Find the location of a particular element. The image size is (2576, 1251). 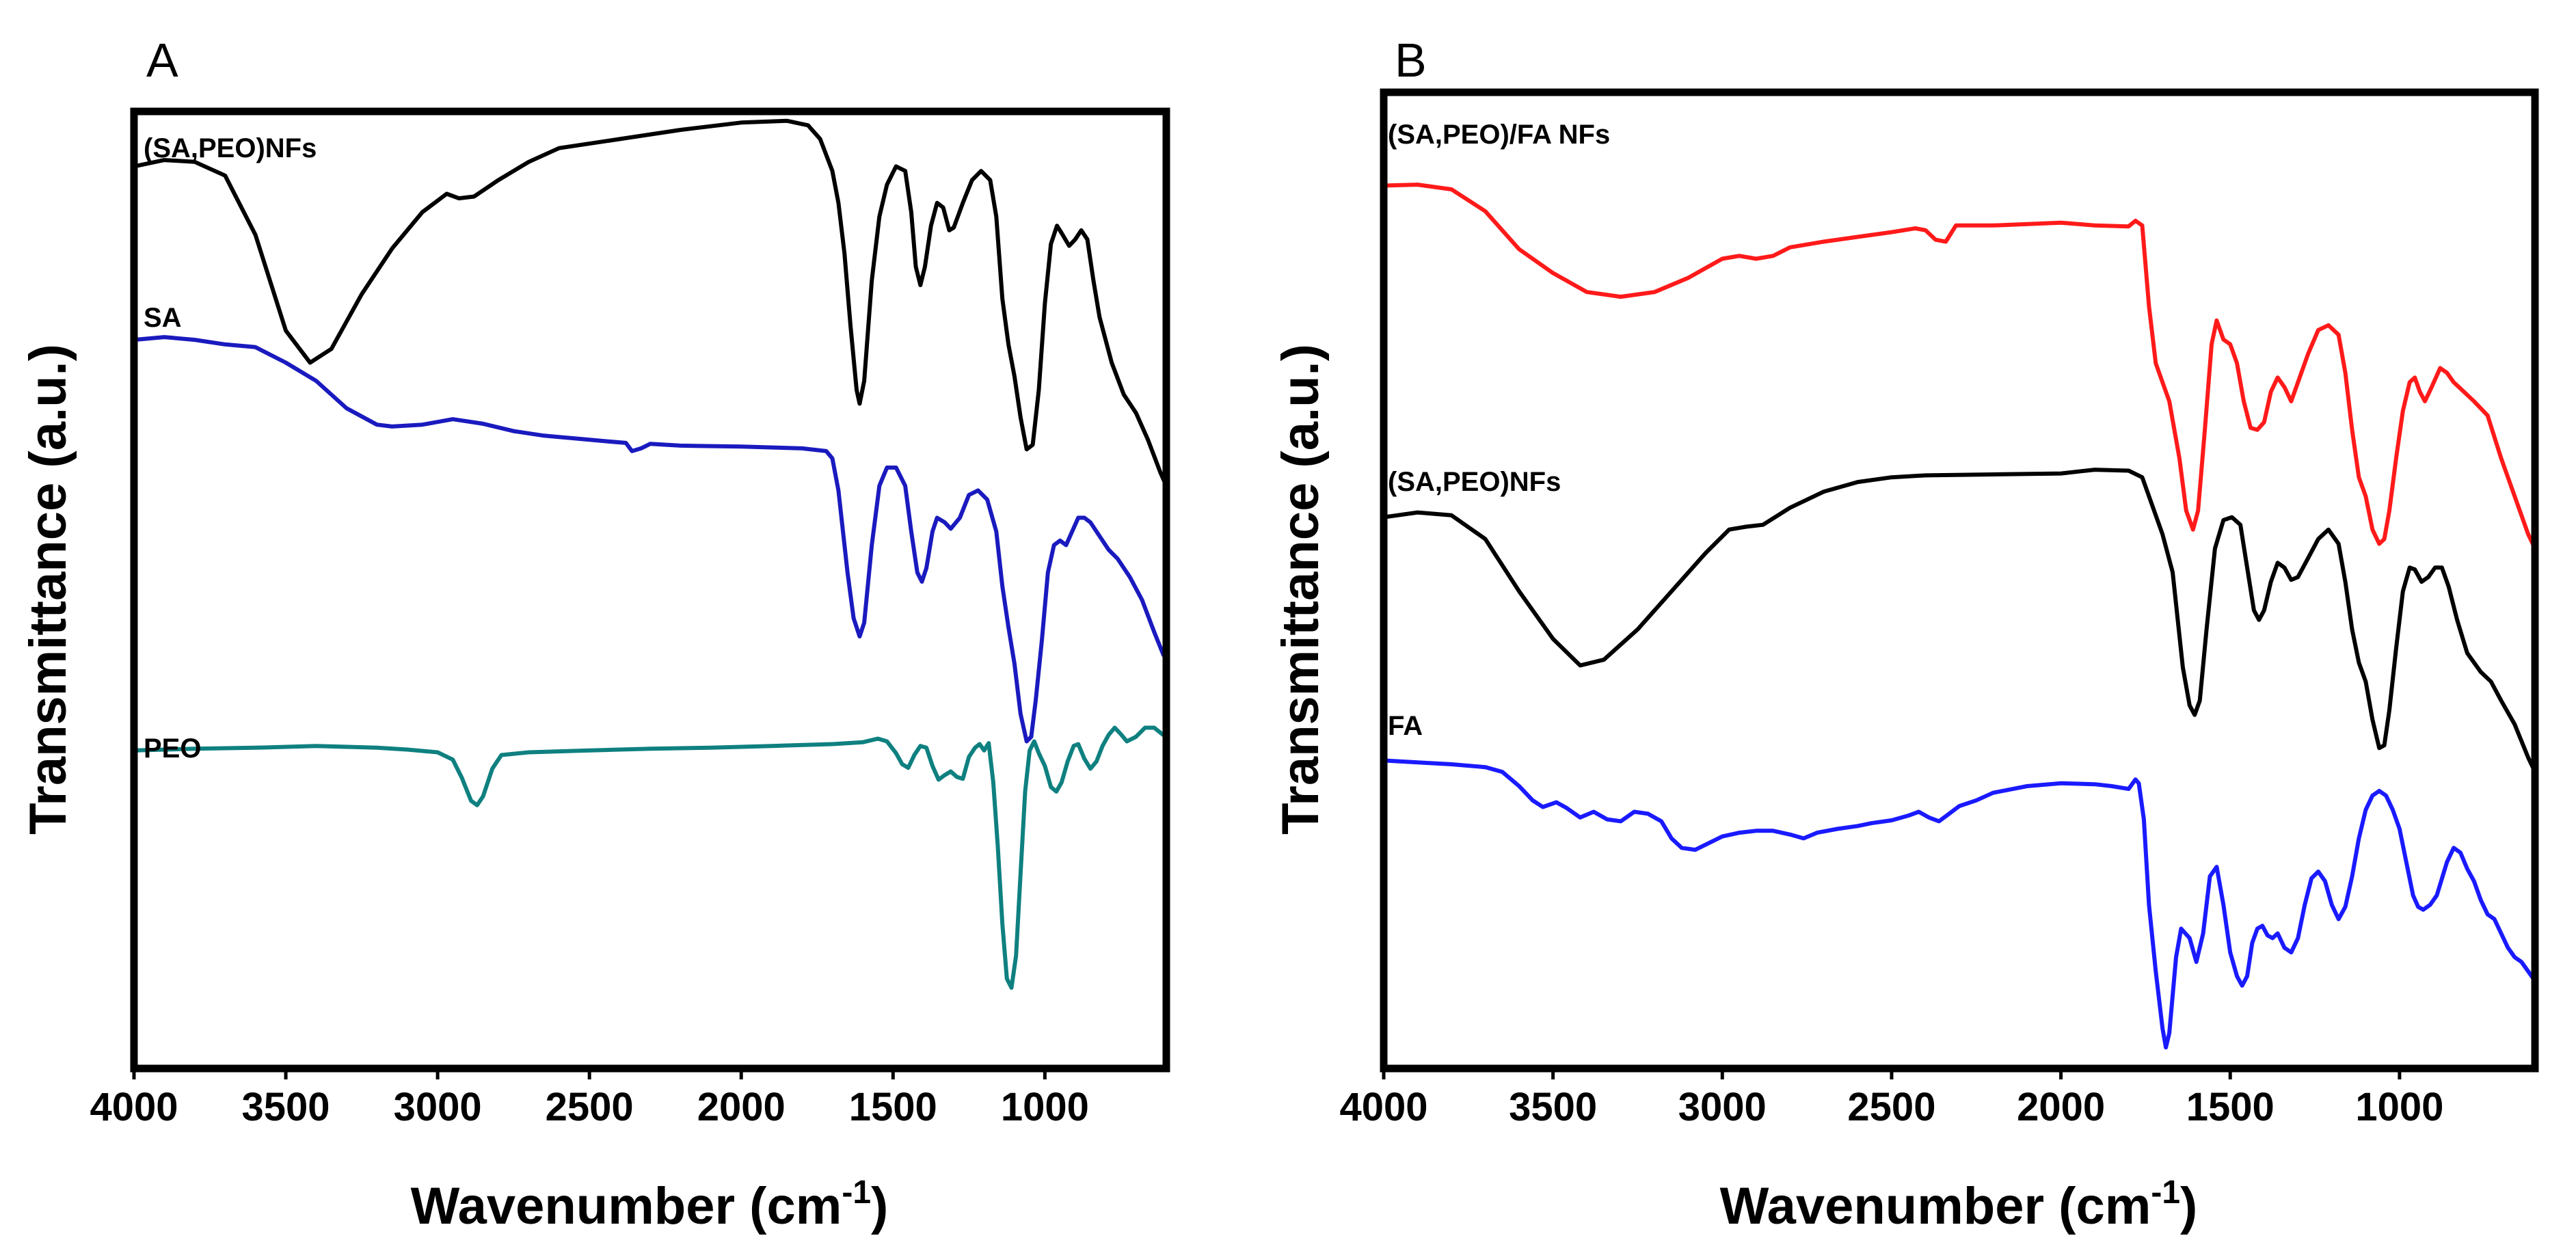

panel-a-x-ticks: 4000 3500 3000 2500 2000 1500 1000 is located at coordinates (589, 1098).